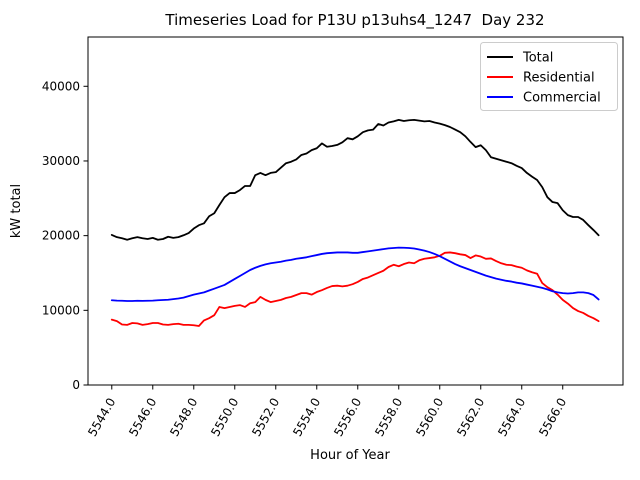 This screenshot has width=640, height=480. What do you see at coordinates (224, 417) in the screenshot?
I see `x-tick-label: 5550.0` at bounding box center [224, 417].